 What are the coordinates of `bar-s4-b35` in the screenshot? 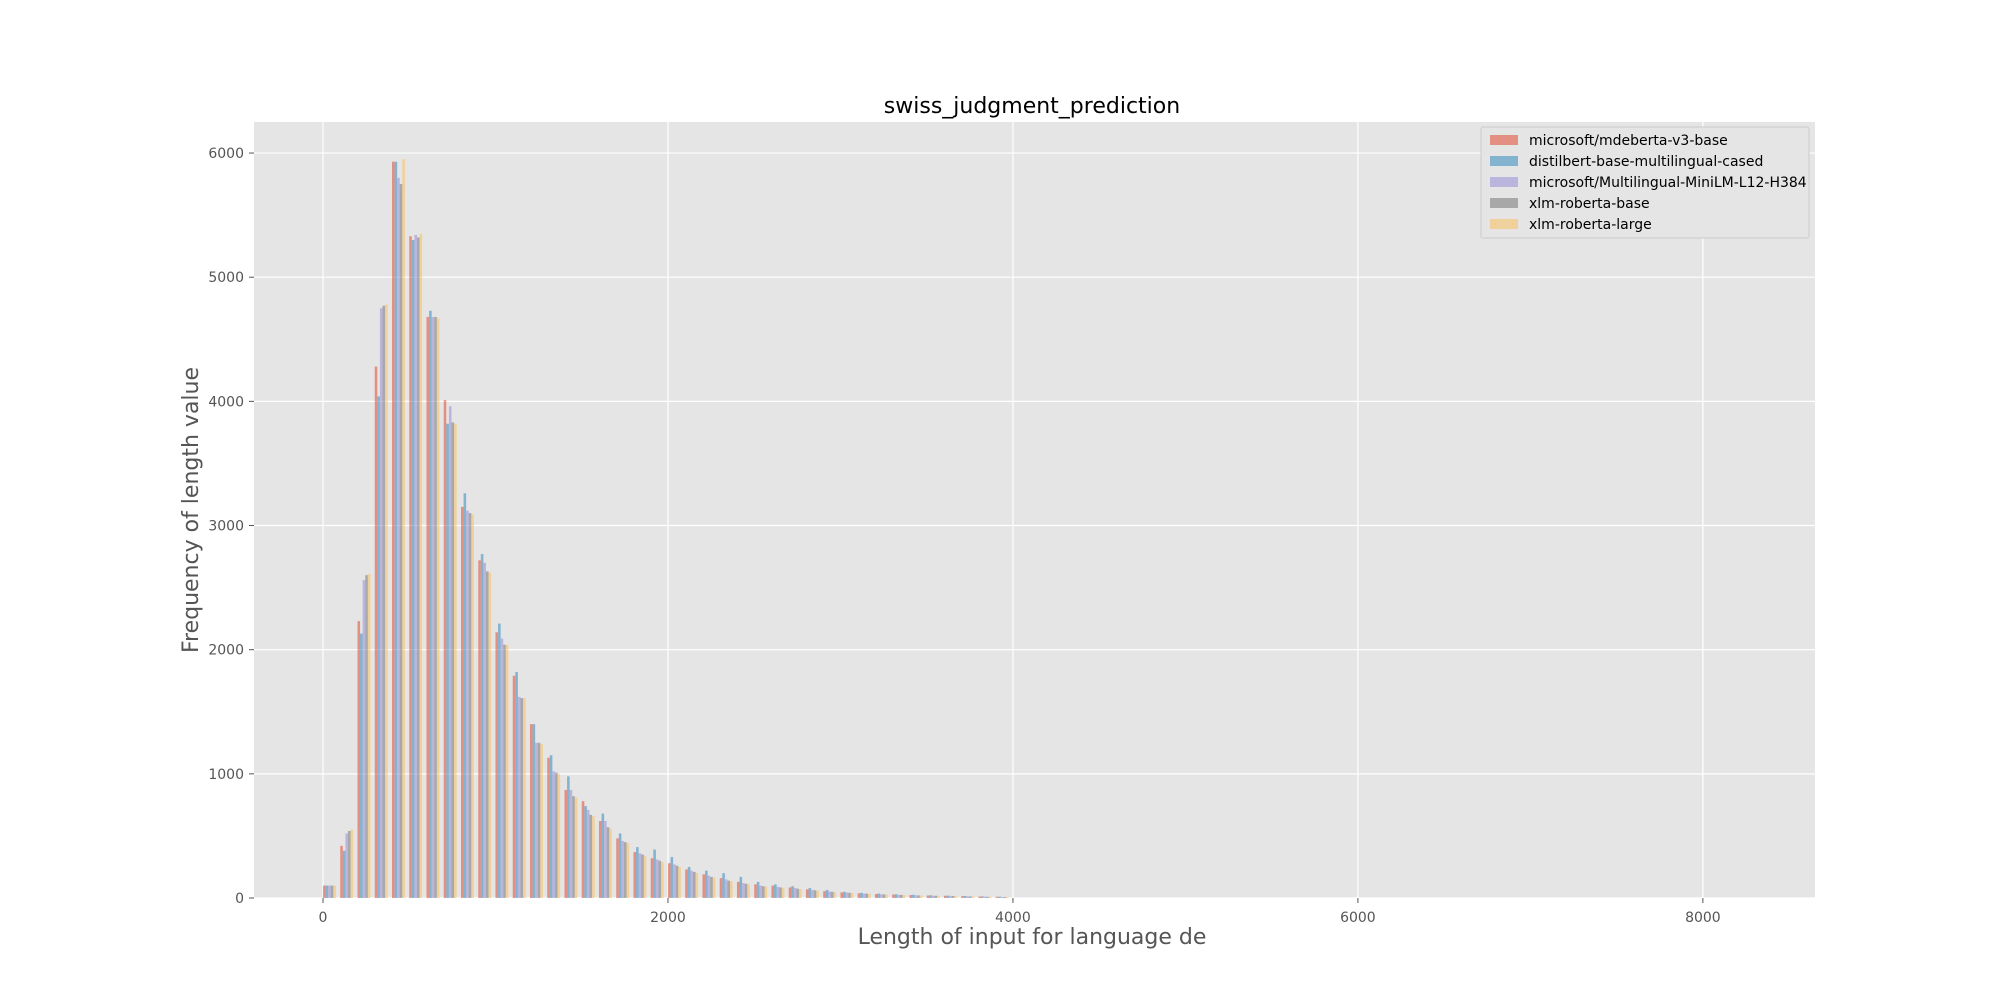 It's located at (938, 896).